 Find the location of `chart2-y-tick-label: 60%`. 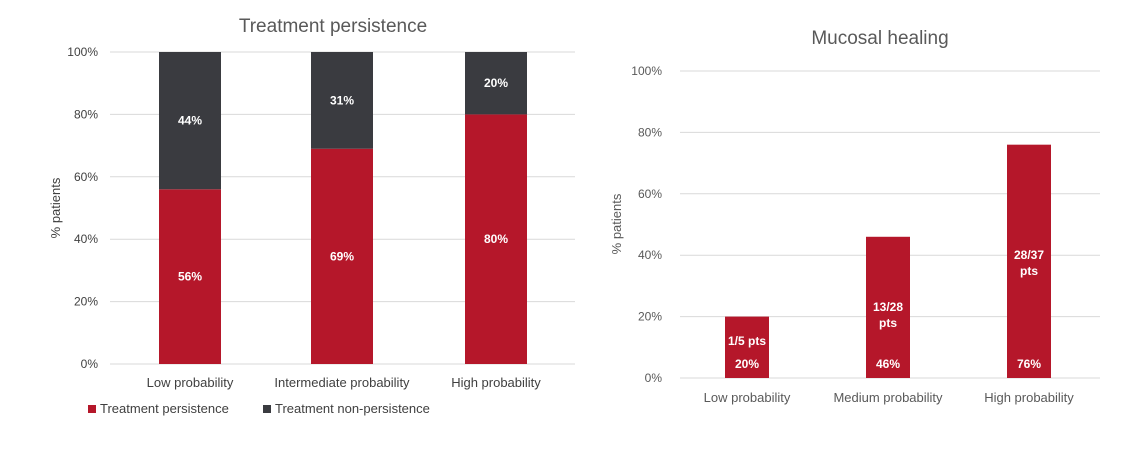

chart2-y-tick-label: 60% is located at coordinates (650, 194).